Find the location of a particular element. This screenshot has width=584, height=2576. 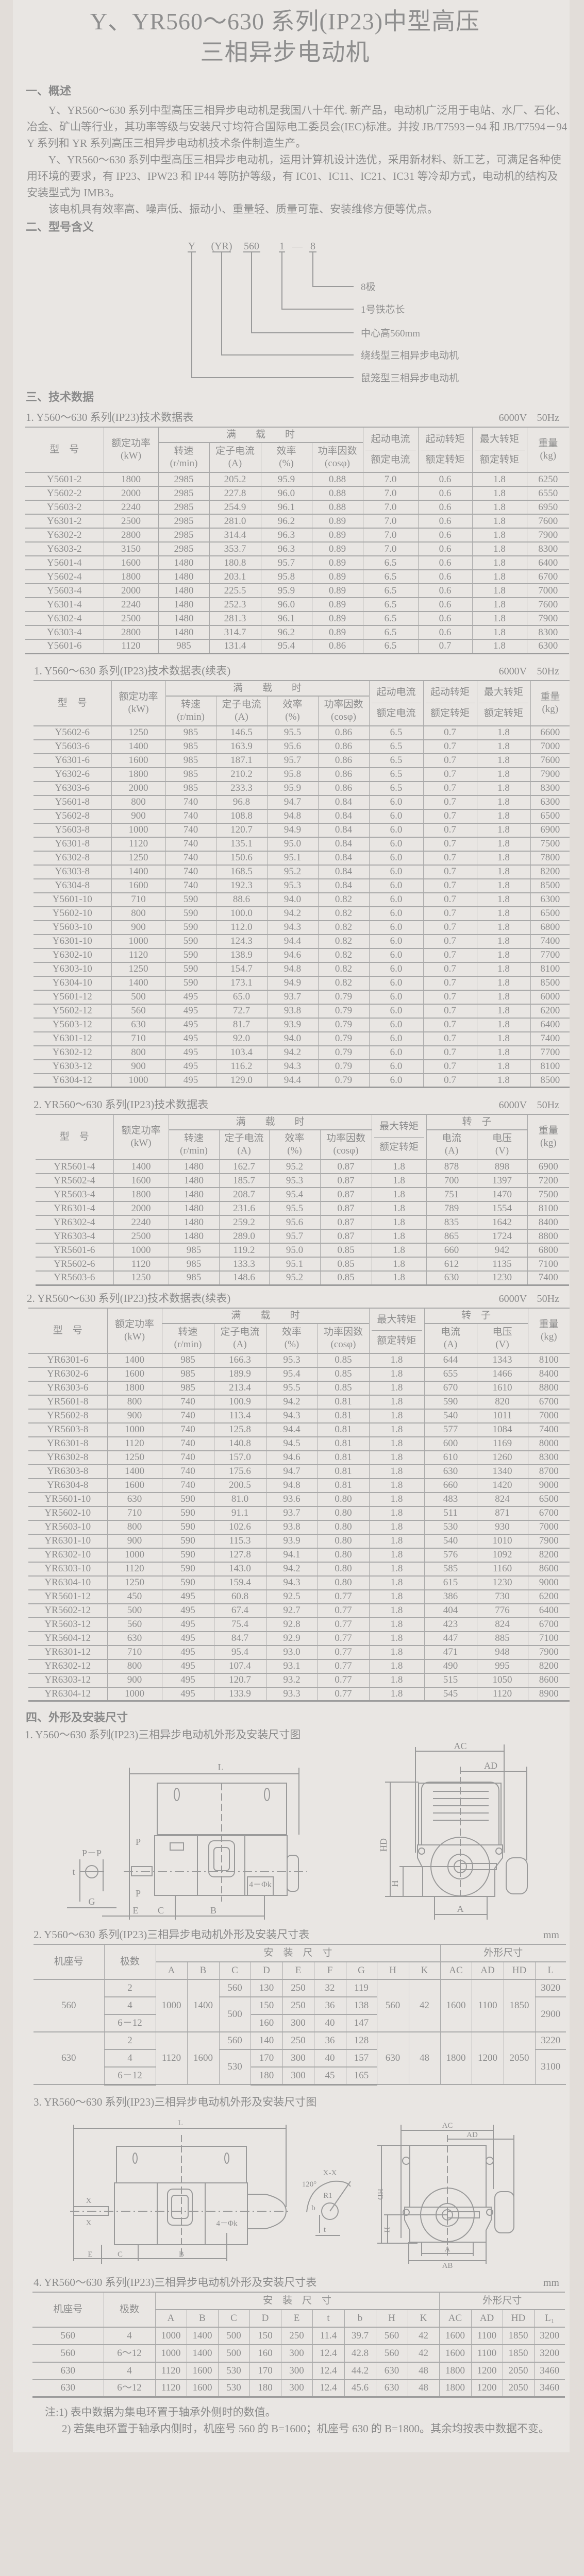

value-cell: 189.9 is located at coordinates (239, 1374).